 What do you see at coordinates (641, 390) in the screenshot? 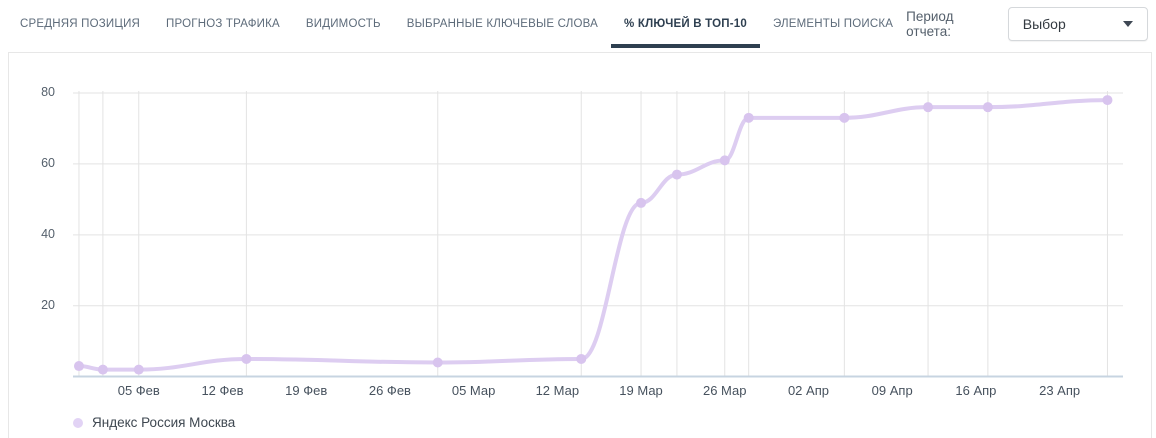
I see `x-tick-label: 19 Мар` at bounding box center [641, 390].